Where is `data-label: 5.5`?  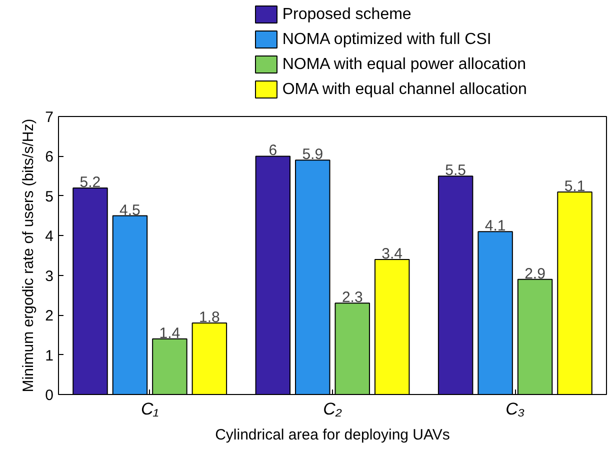
data-label: 5.5 is located at coordinates (455, 171).